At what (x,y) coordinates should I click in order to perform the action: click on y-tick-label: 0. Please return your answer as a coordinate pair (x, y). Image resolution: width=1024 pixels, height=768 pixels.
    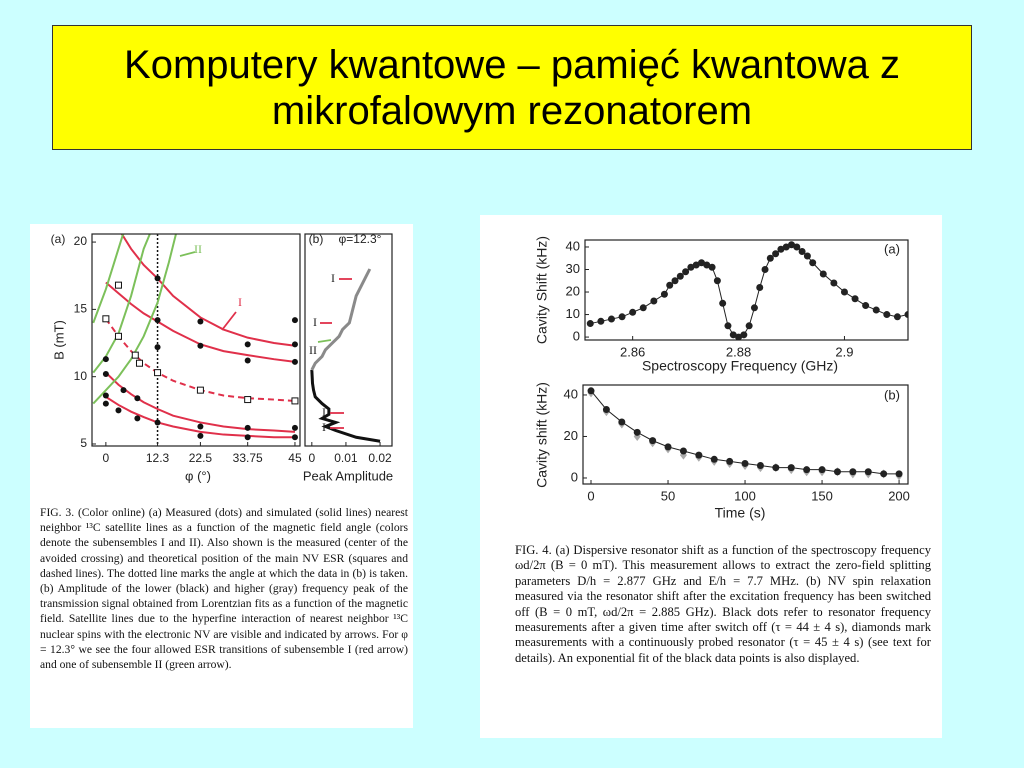
    Looking at the image, I should click on (576, 336).